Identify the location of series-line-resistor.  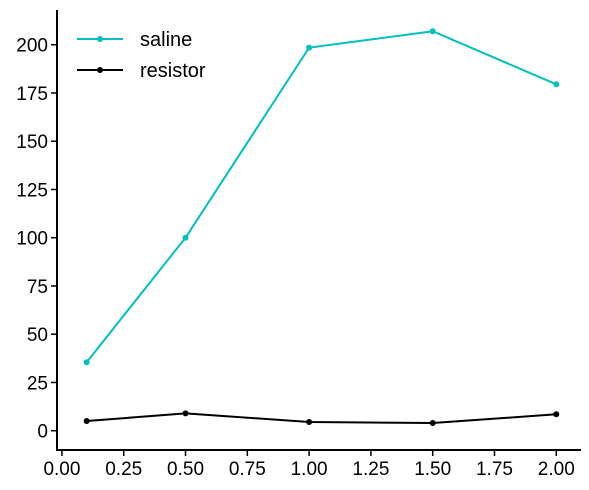
(321, 418).